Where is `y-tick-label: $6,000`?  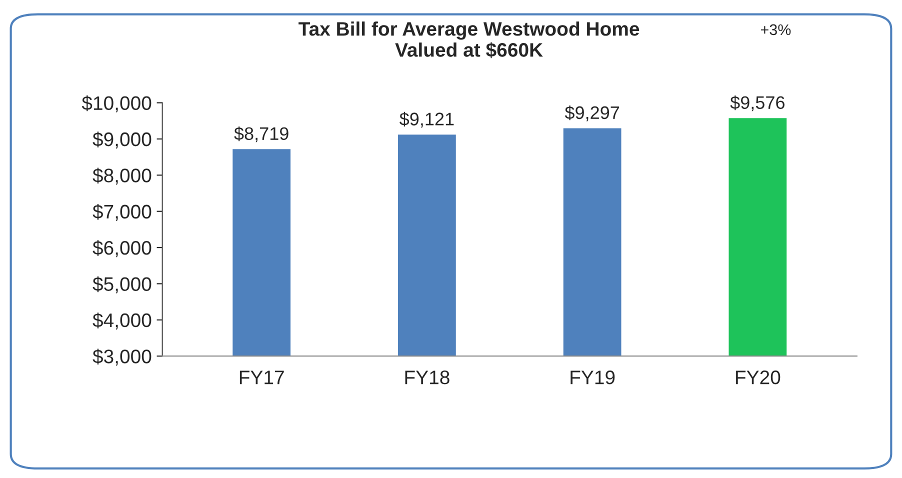
y-tick-label: $6,000 is located at coordinates (122, 249).